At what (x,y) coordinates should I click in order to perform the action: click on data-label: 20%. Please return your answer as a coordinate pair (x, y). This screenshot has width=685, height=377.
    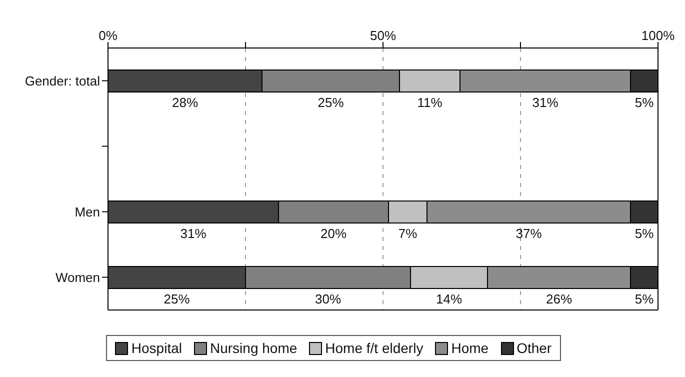
    Looking at the image, I should click on (333, 233).